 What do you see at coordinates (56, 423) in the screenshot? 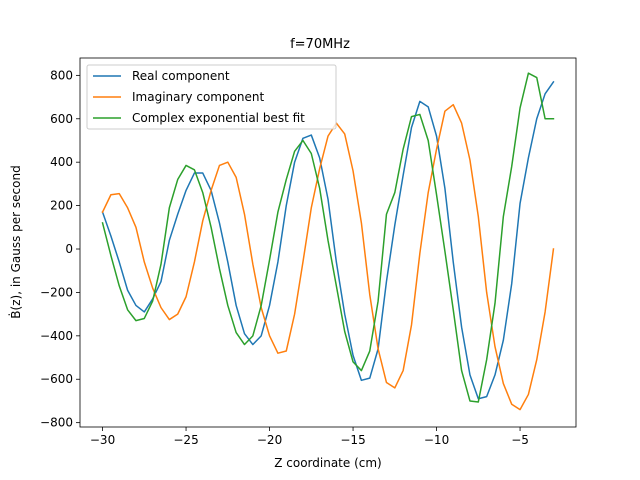
I see `y-tick-label: −800` at bounding box center [56, 423].